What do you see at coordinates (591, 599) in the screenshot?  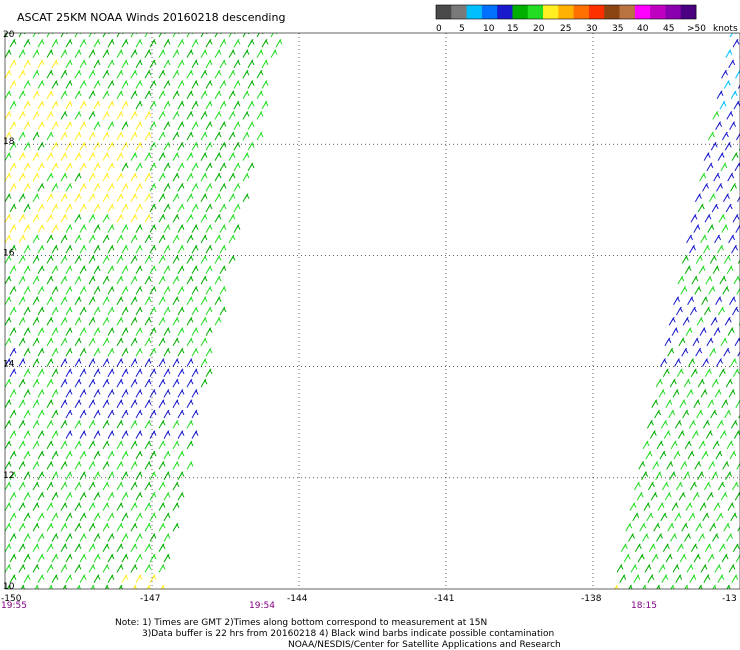 I see `longitude-label: -138` at bounding box center [591, 599].